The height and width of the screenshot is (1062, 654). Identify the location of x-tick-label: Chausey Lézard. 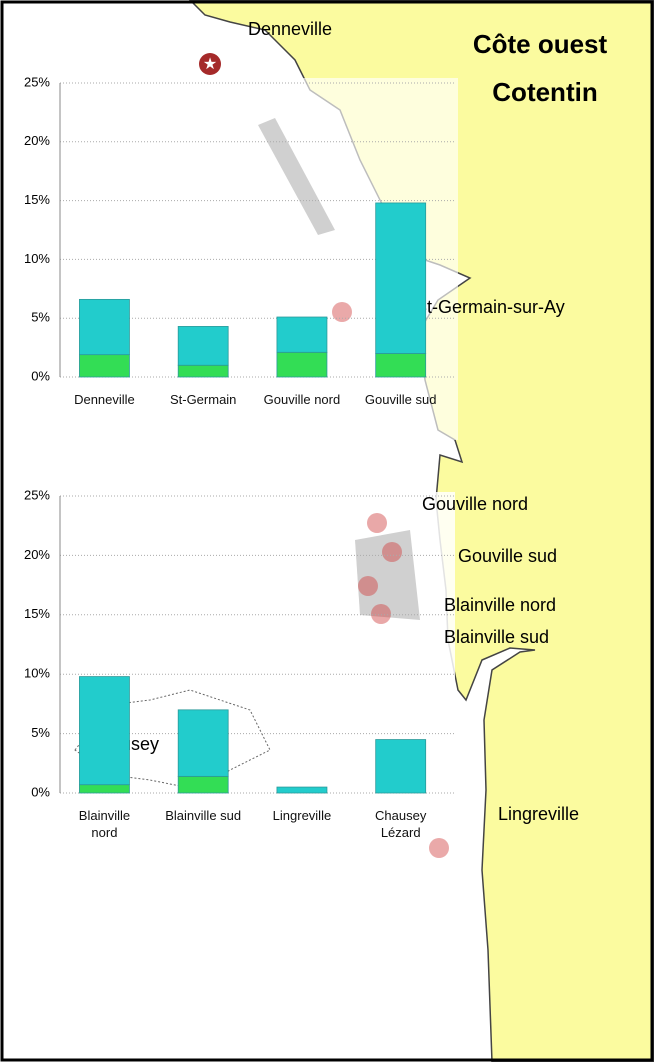
(401, 824).